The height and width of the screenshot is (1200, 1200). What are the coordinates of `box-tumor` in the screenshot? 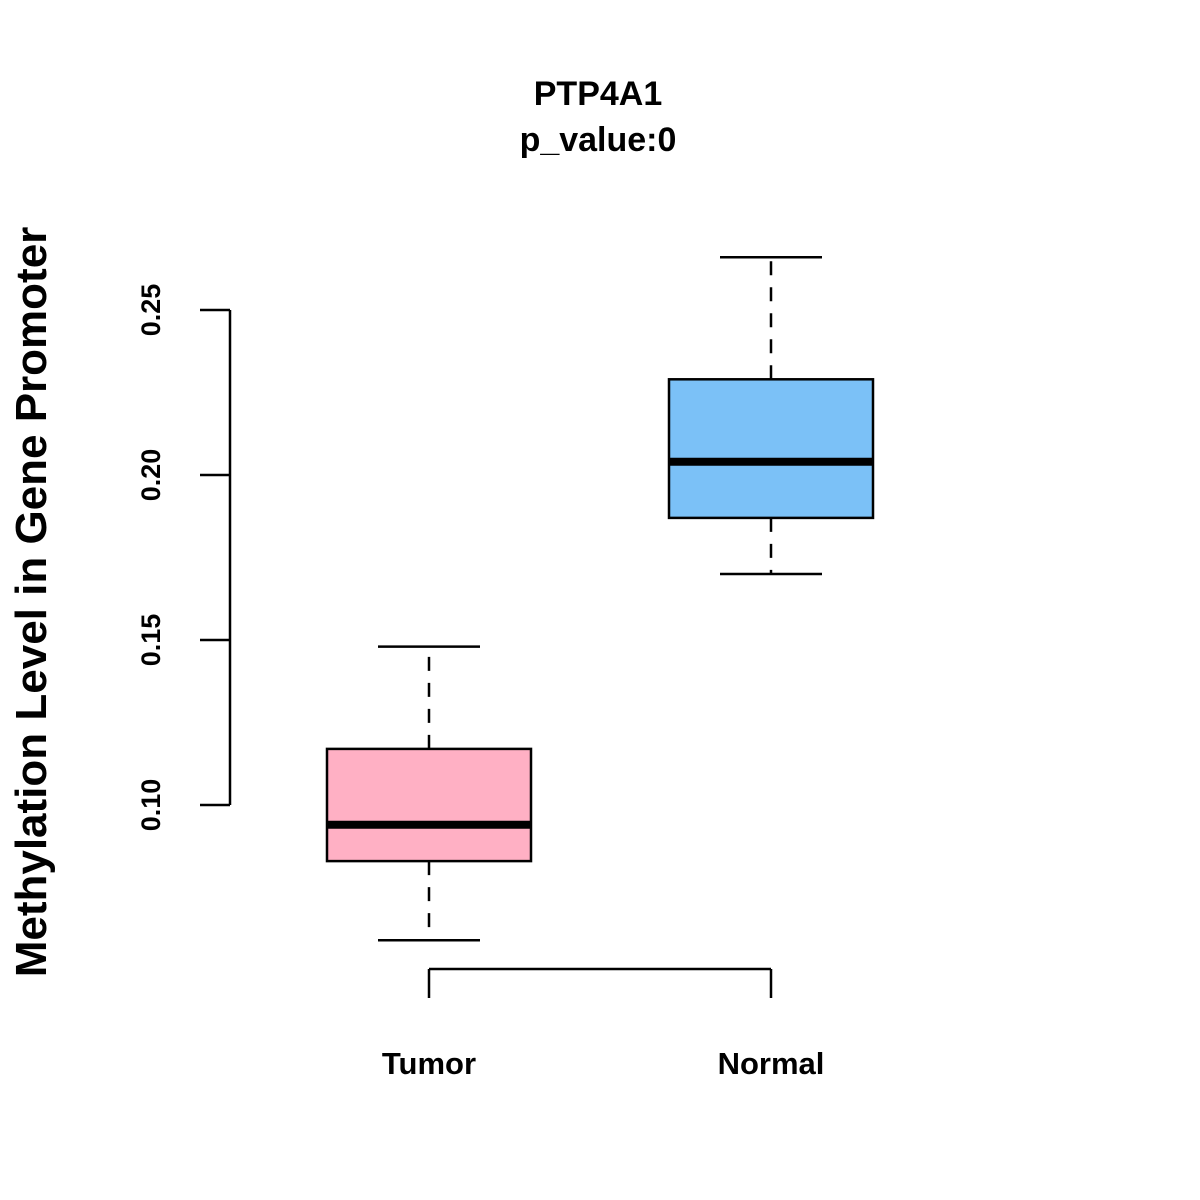 It's located at (429, 793).